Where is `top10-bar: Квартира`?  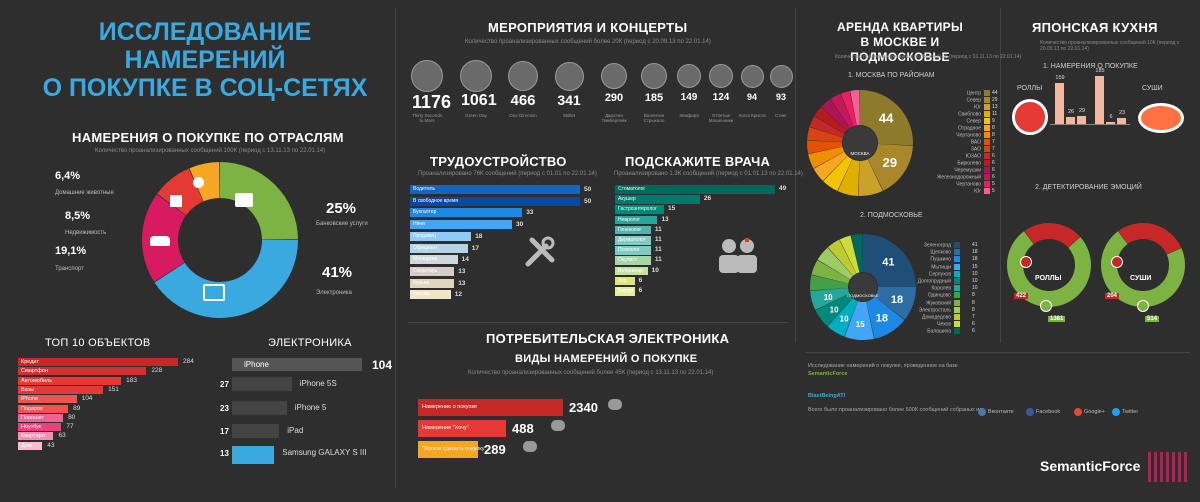
top10-bar: Квартира is located at coordinates (36, 436).